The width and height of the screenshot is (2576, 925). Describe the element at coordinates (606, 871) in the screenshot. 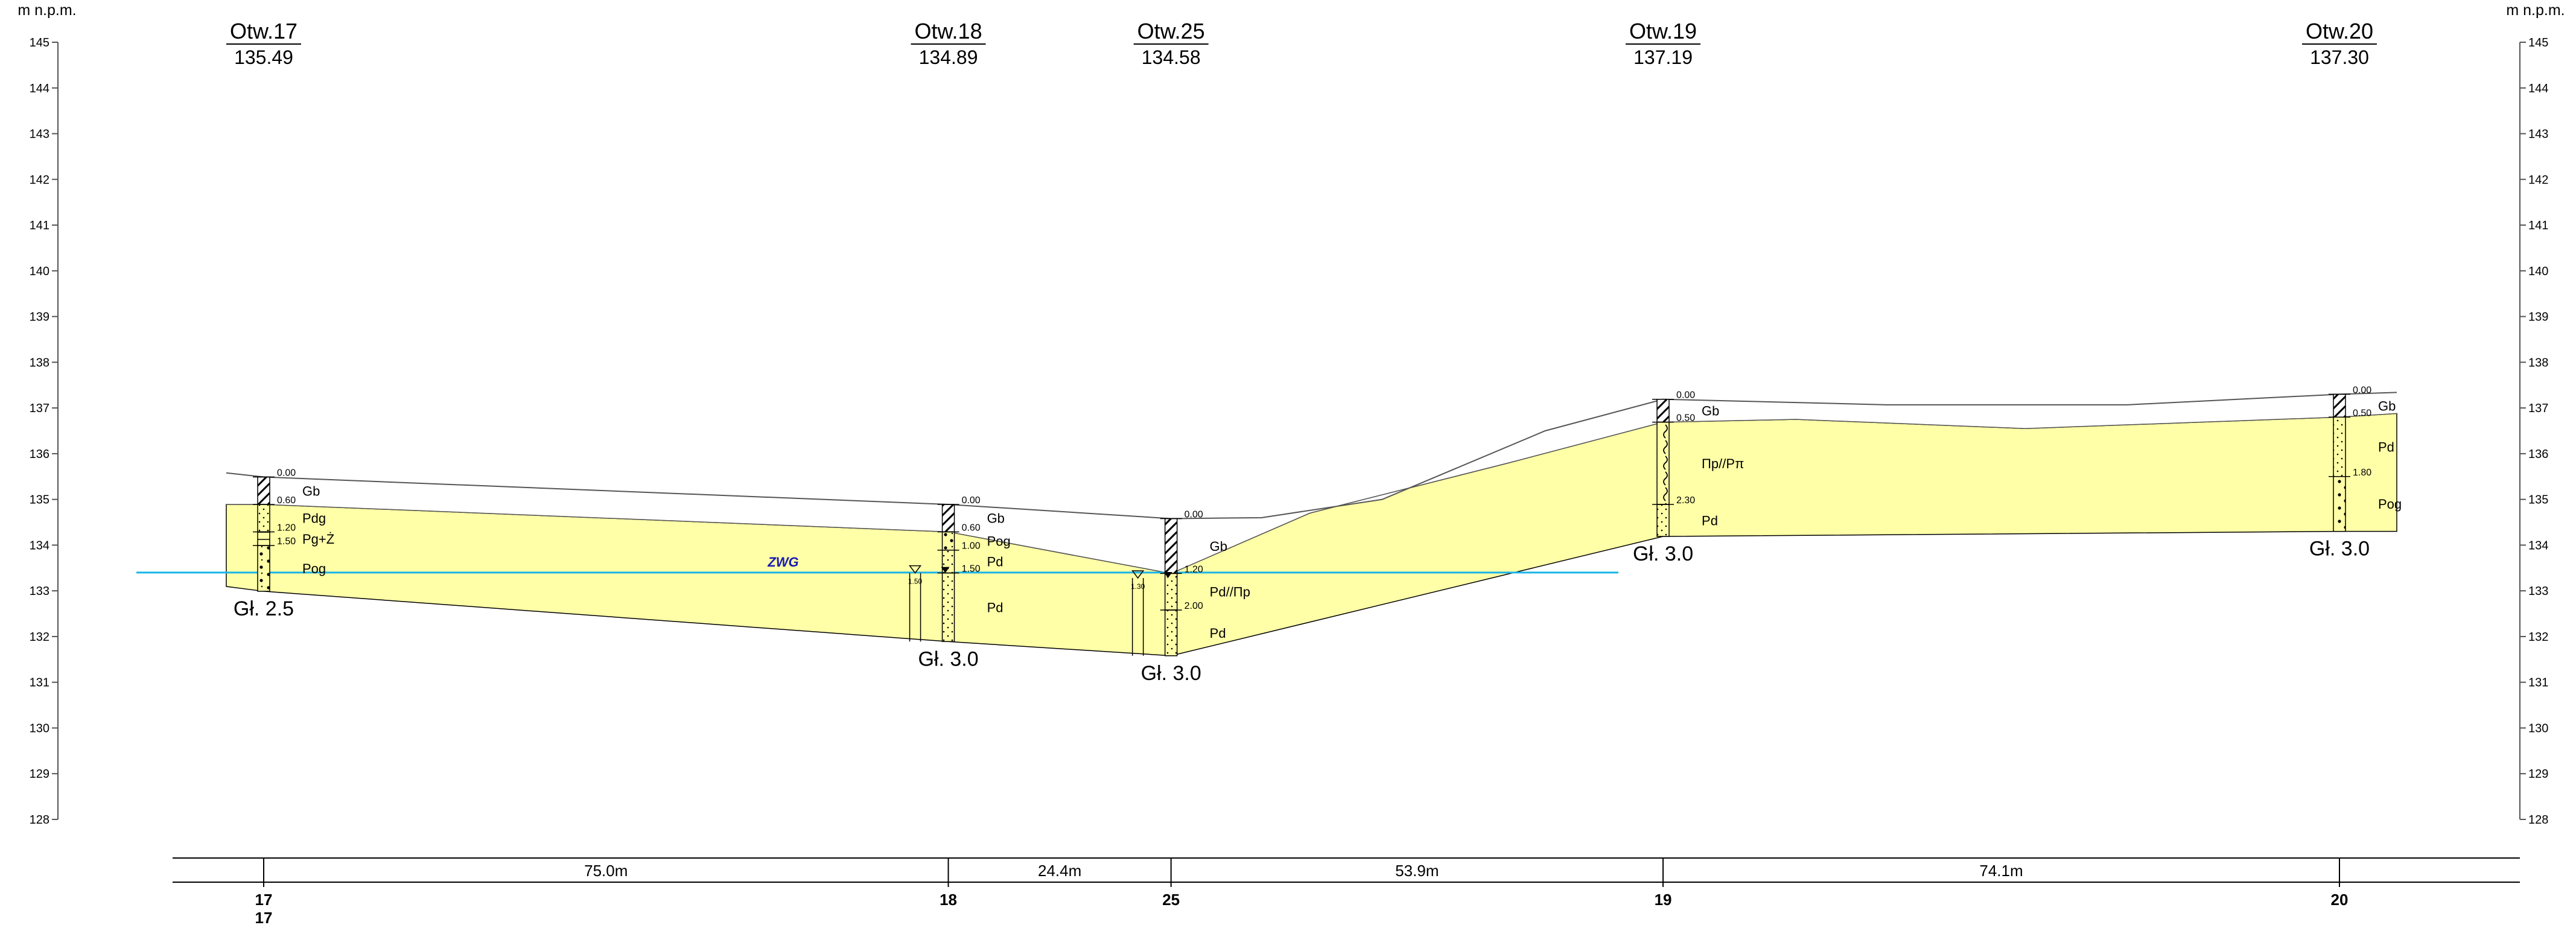

I see `distance-label: 75.0m` at that location.